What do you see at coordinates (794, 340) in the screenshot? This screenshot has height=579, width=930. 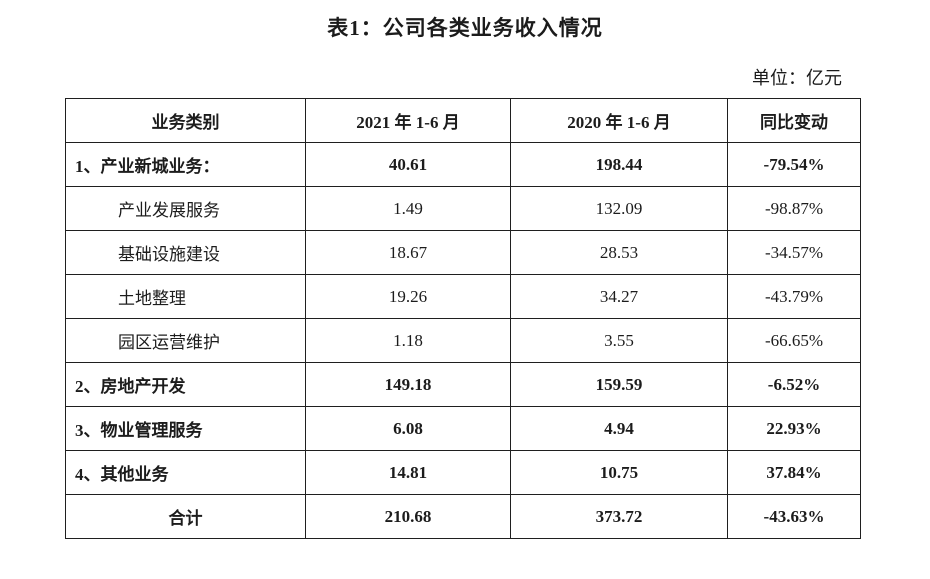 I see `value-yoy: -66.65%` at bounding box center [794, 340].